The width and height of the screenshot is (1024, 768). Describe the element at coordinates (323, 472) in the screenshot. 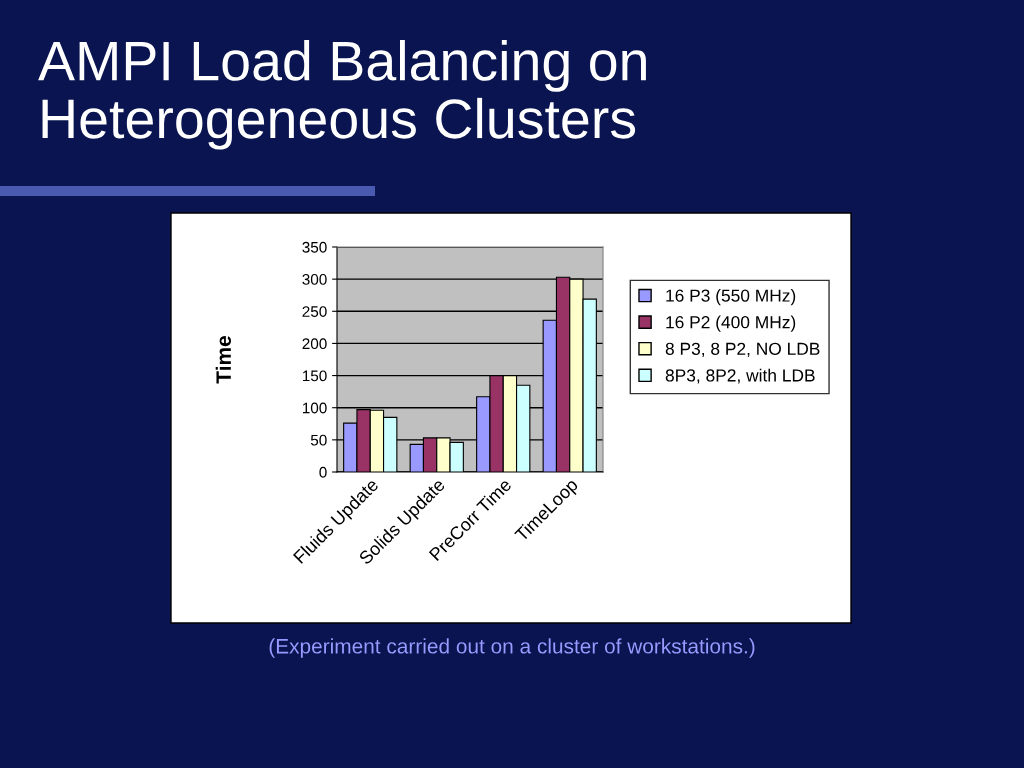

I see `y-tick-label: 0` at that location.